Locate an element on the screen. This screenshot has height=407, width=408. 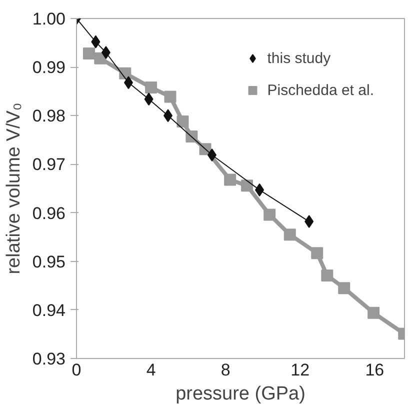
x-tick-label: 4 is located at coordinates (151, 370).